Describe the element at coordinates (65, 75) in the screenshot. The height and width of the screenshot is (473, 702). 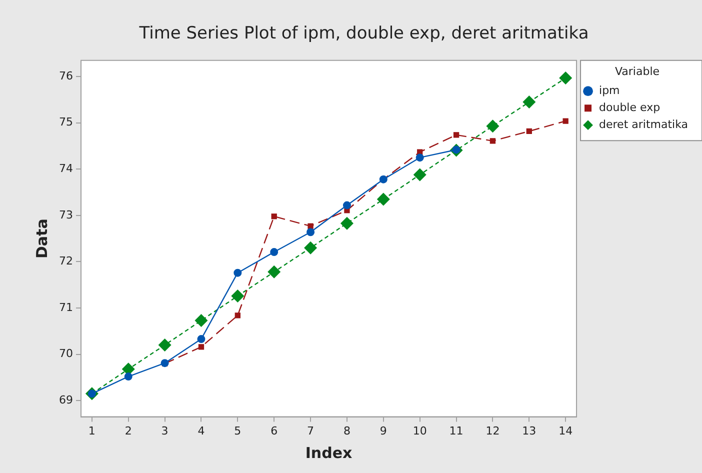
I see `y-tick-label: 76` at that location.